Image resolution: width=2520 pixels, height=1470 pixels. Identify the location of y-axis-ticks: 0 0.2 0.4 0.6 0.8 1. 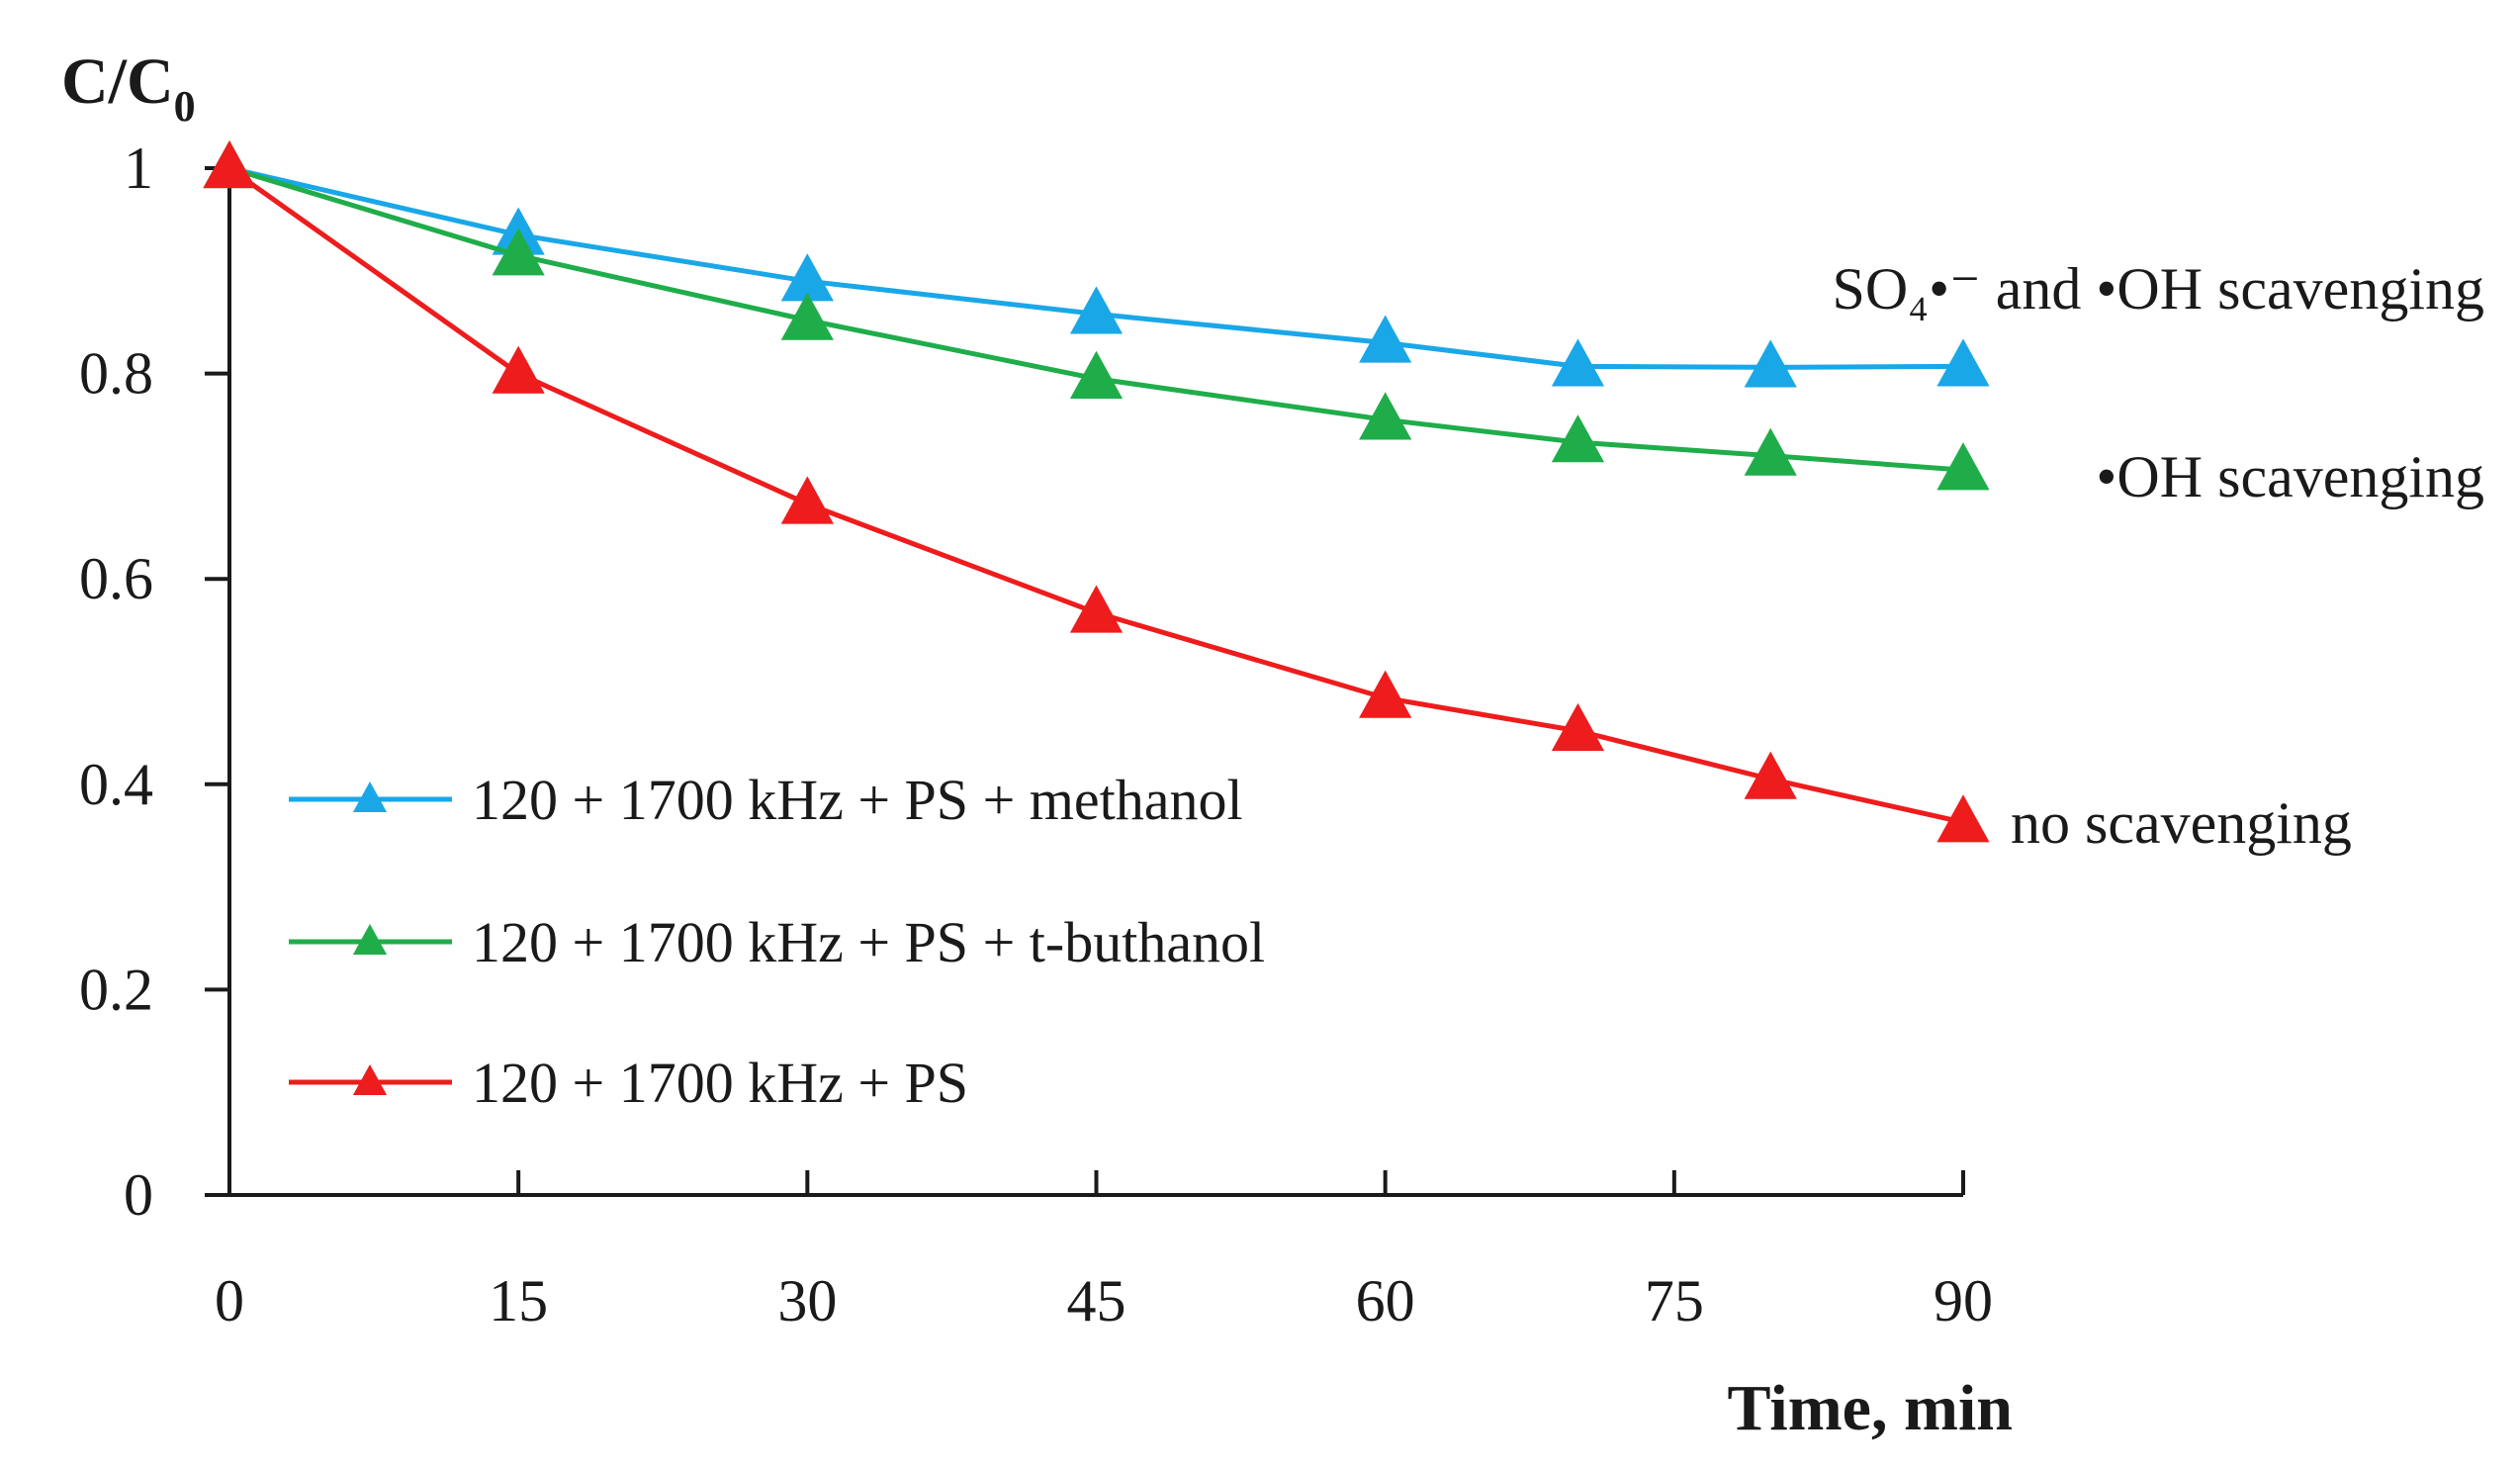
(154, 682).